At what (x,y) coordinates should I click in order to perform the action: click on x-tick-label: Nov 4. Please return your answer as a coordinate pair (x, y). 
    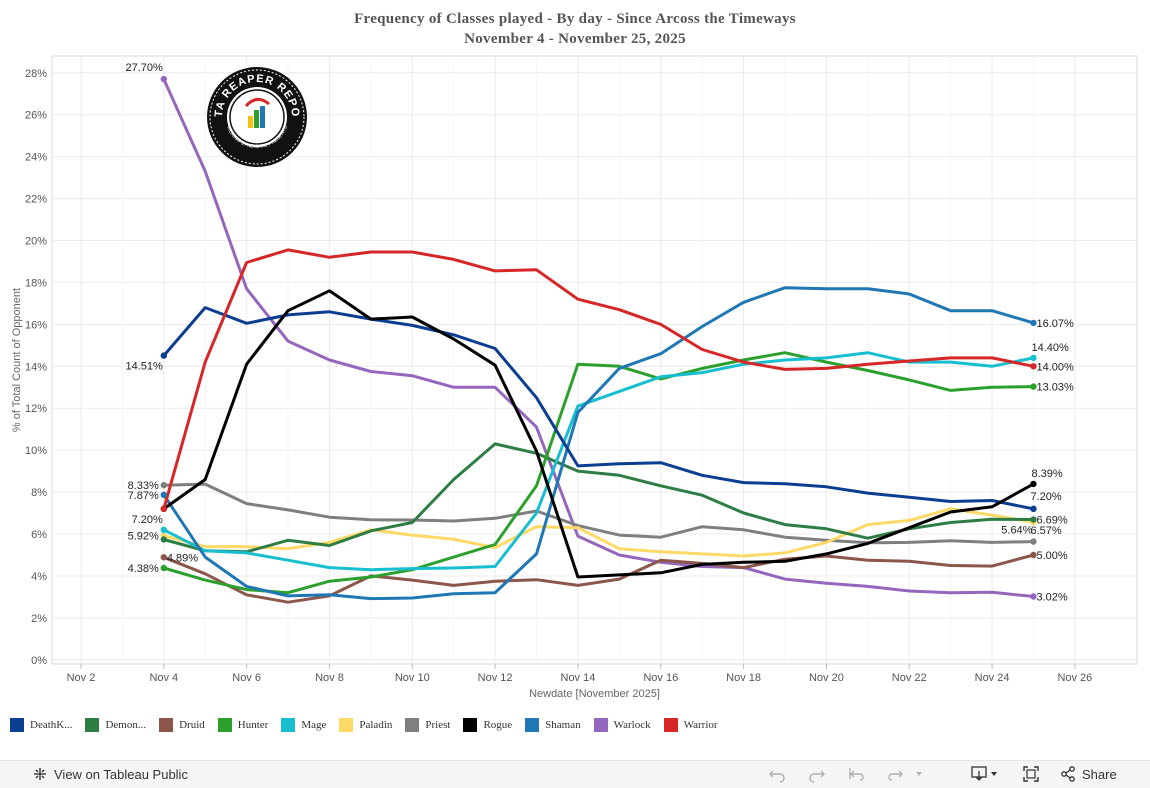
    Looking at the image, I should click on (163, 678).